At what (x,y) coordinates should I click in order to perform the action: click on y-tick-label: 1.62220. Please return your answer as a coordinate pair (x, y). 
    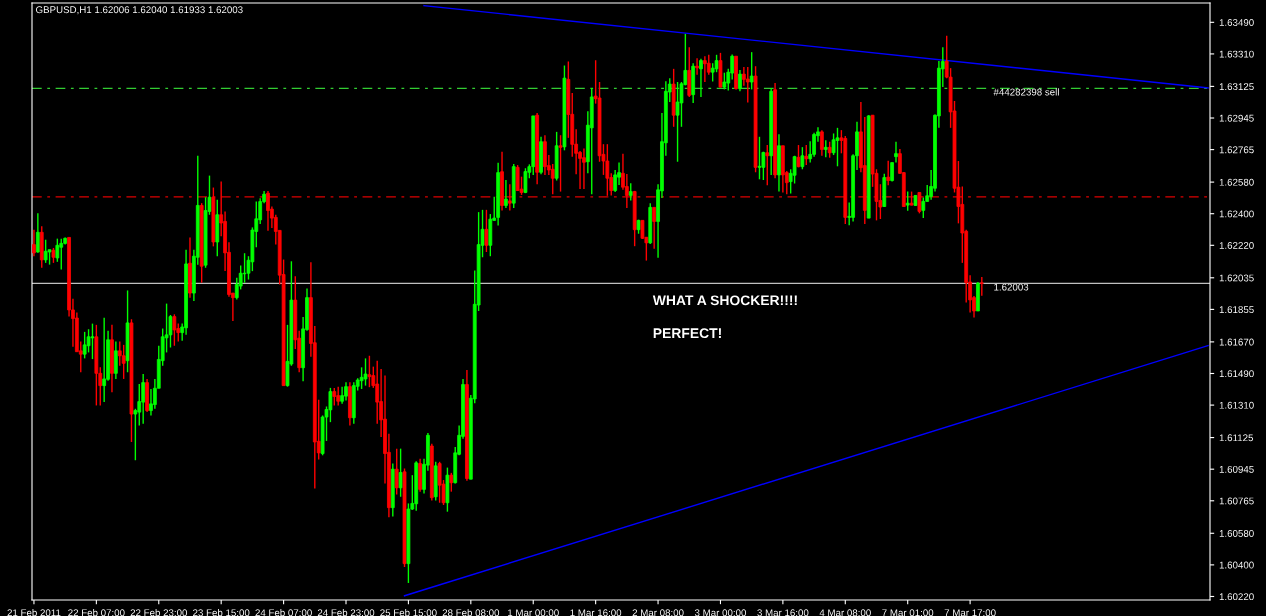
    Looking at the image, I should click on (1236, 245).